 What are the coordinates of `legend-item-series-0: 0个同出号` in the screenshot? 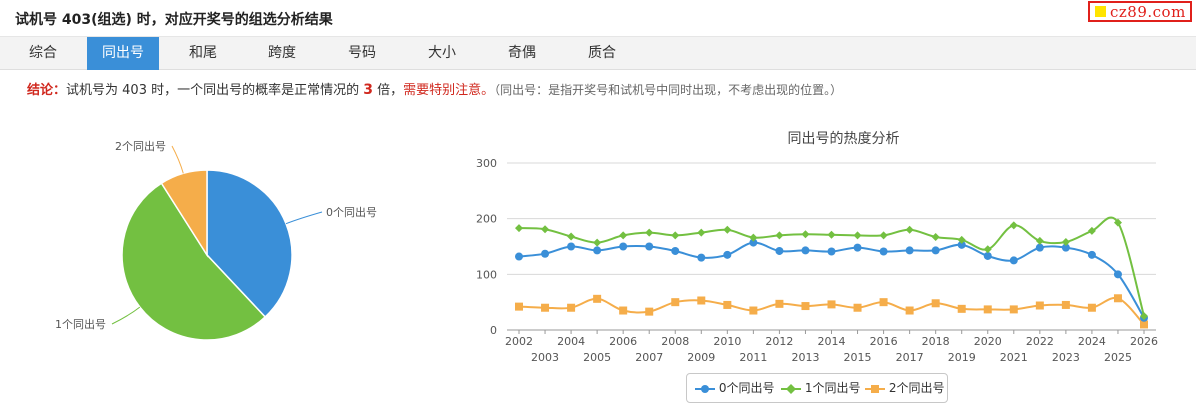 It's located at (734, 388).